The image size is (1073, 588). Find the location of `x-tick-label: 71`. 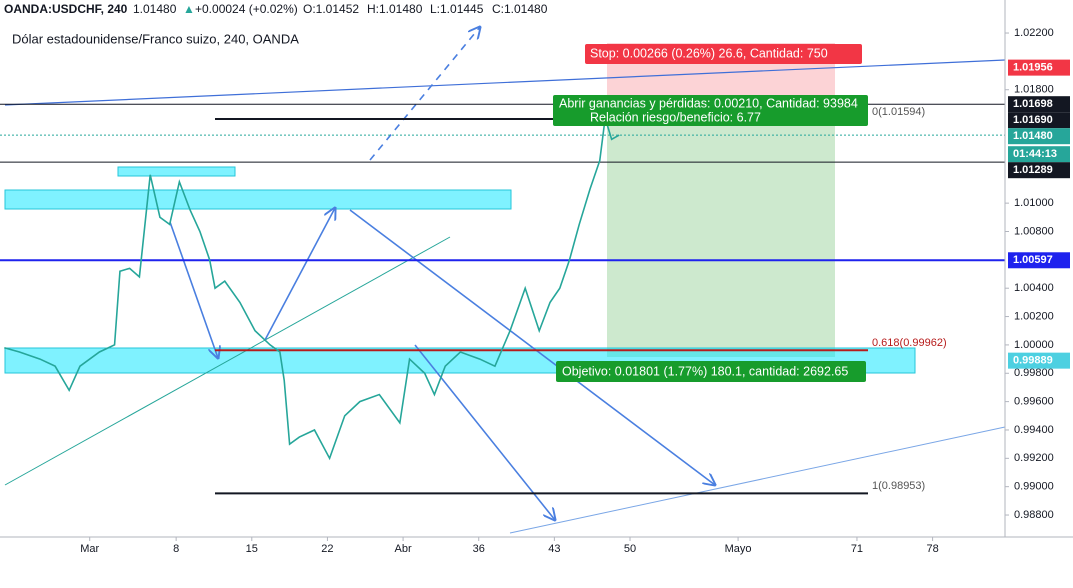

x-tick-label: 71 is located at coordinates (857, 549).